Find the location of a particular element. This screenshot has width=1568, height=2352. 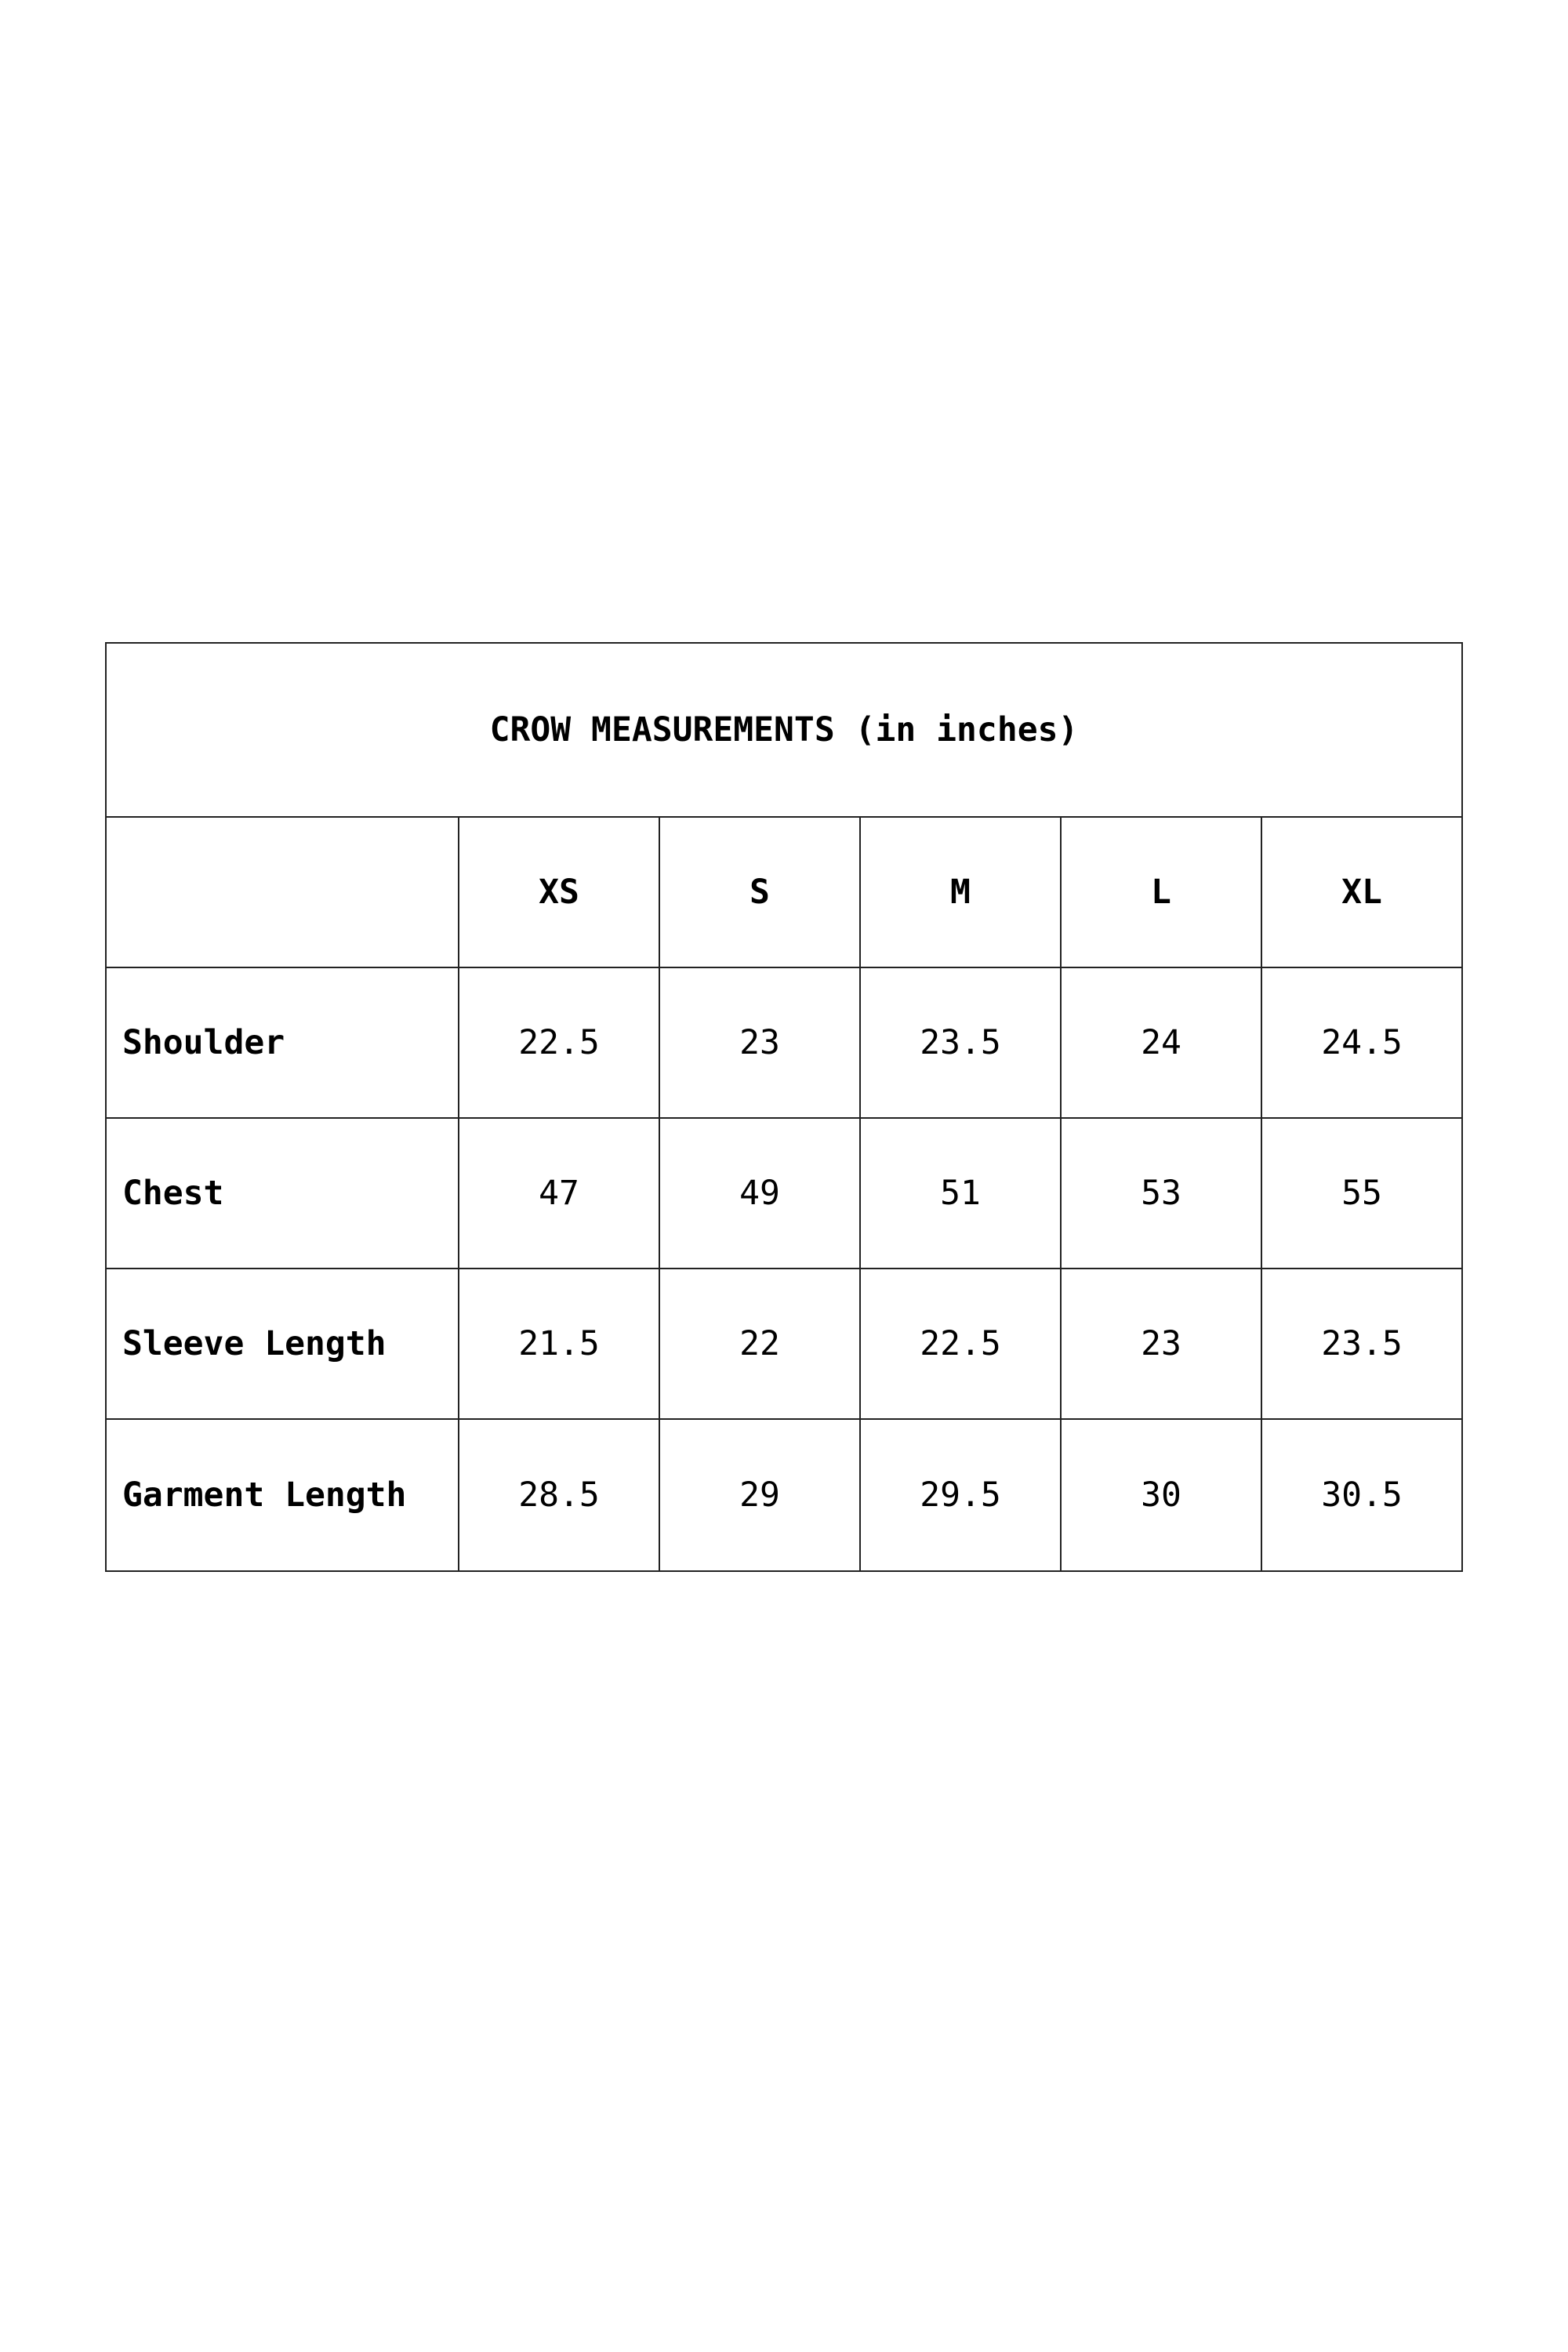

header-row: XS S M L XL is located at coordinates (784, 893).